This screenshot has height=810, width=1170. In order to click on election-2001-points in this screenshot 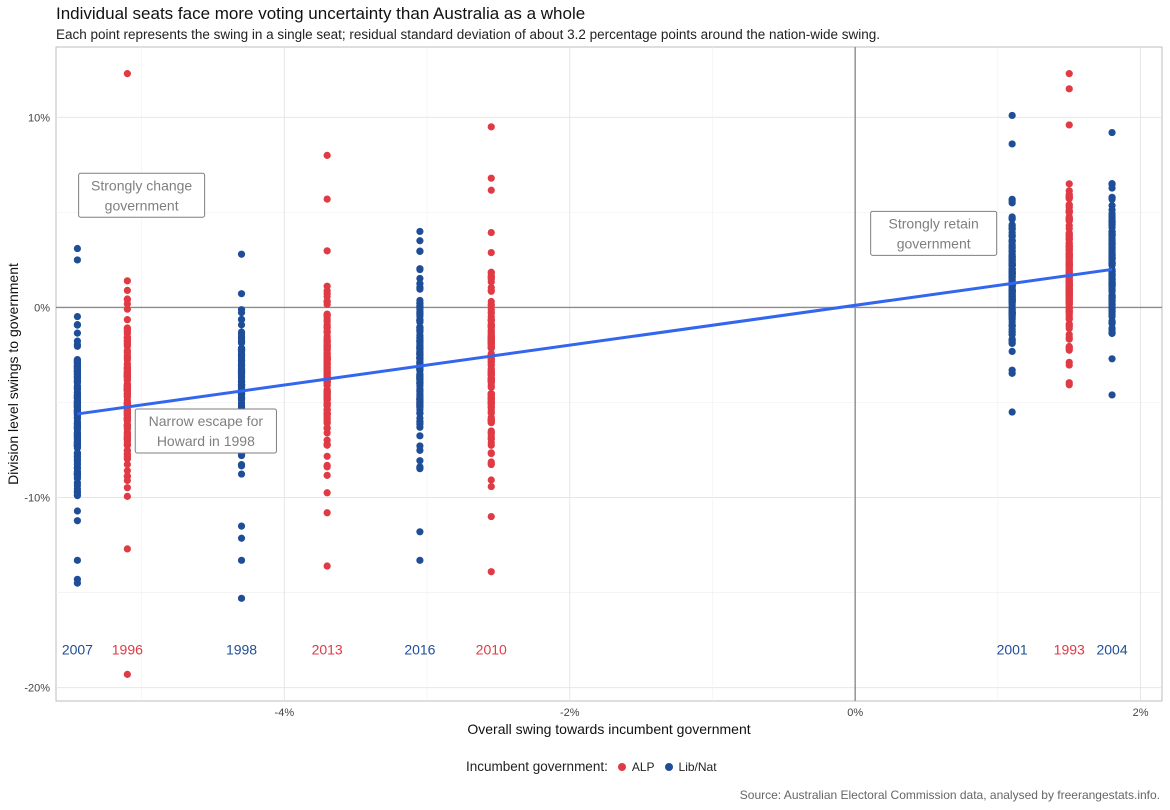, I will do `click(1012, 263)`.